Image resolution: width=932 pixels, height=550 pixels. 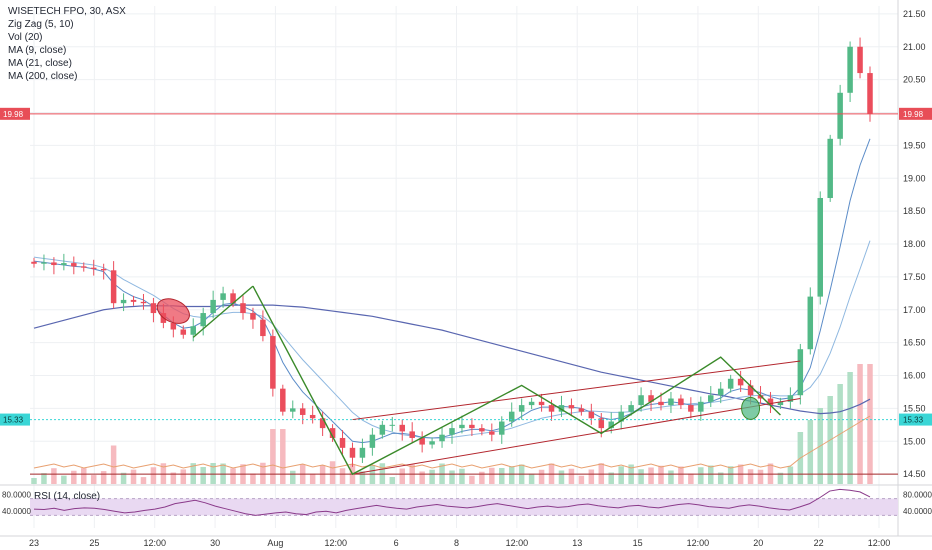 What do you see at coordinates (914, 474) in the screenshot?
I see `price-tick-14: 14.50` at bounding box center [914, 474].